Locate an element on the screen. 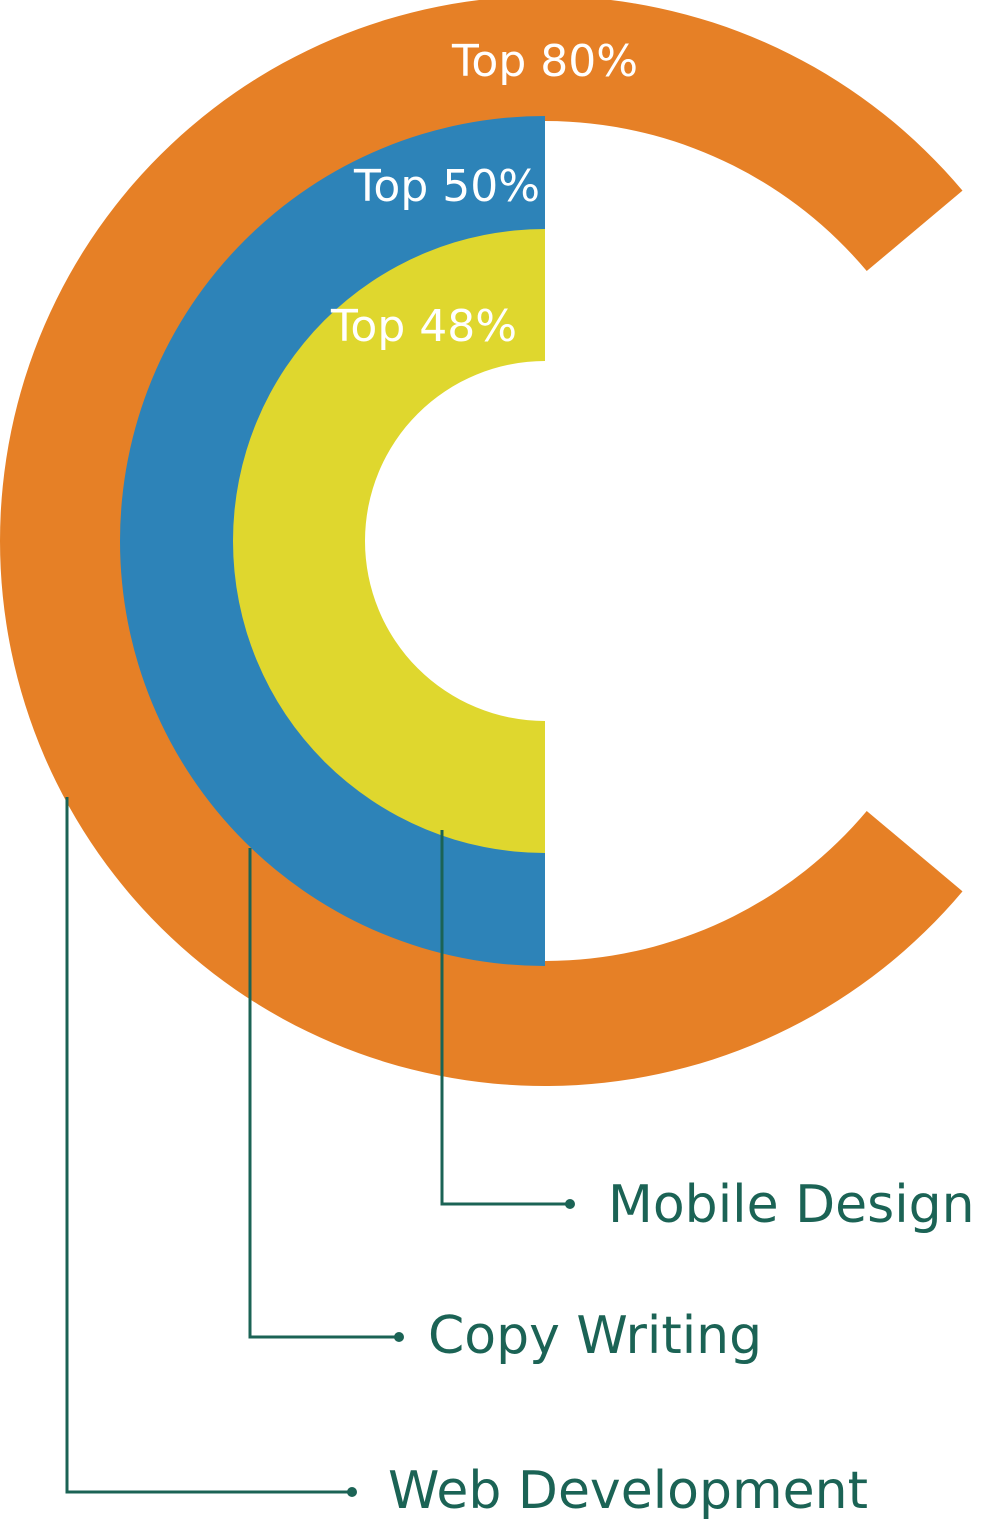  ring-label-copy-writing: Top 50% is located at coordinates (446, 186).